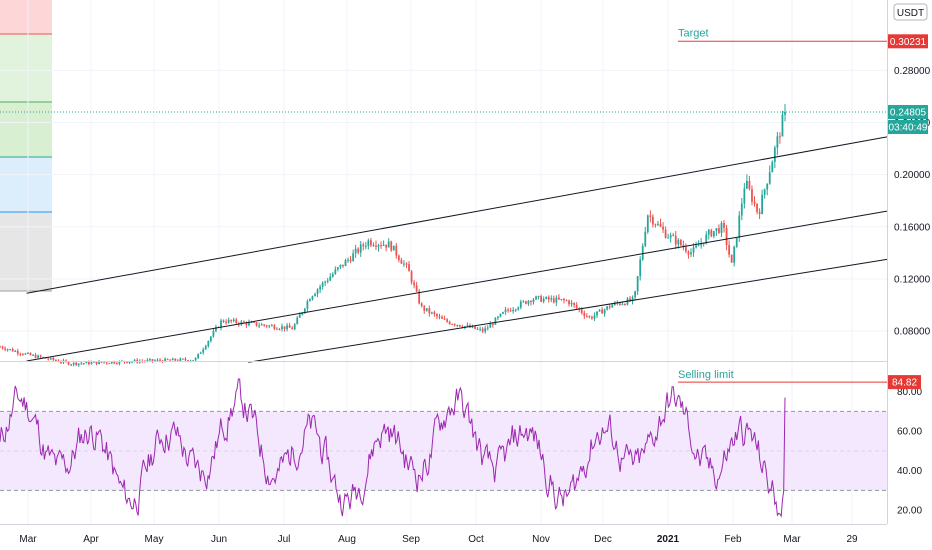 Image resolution: width=932 pixels, height=550 pixels. Describe the element at coordinates (909, 511) in the screenshot. I see `rsi-tick: 20.00` at that location.